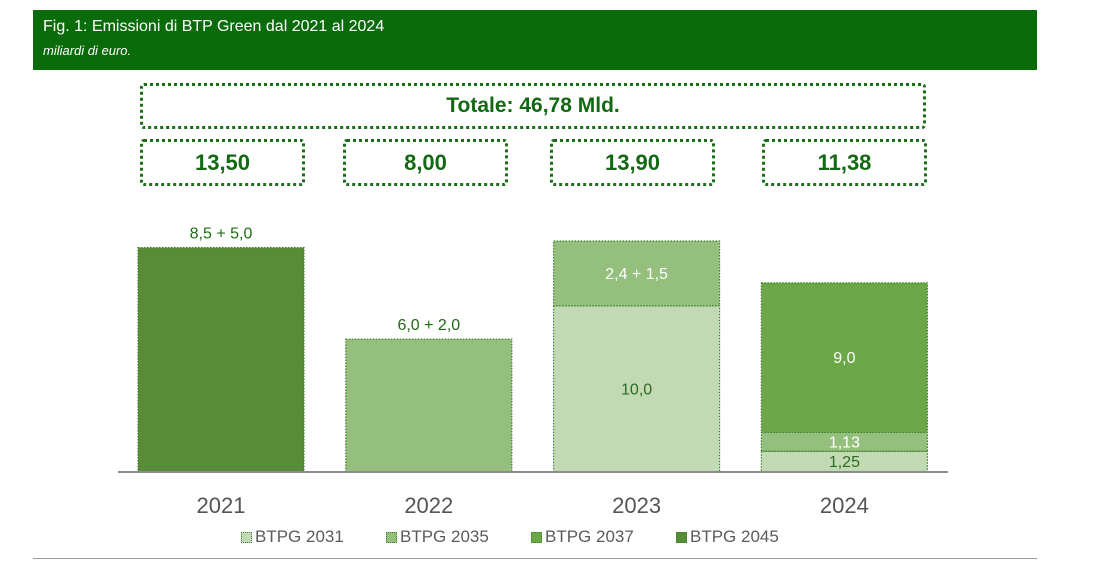 This screenshot has height=569, width=1099. What do you see at coordinates (535, 558) in the screenshot?
I see `bottom-rule` at bounding box center [535, 558].